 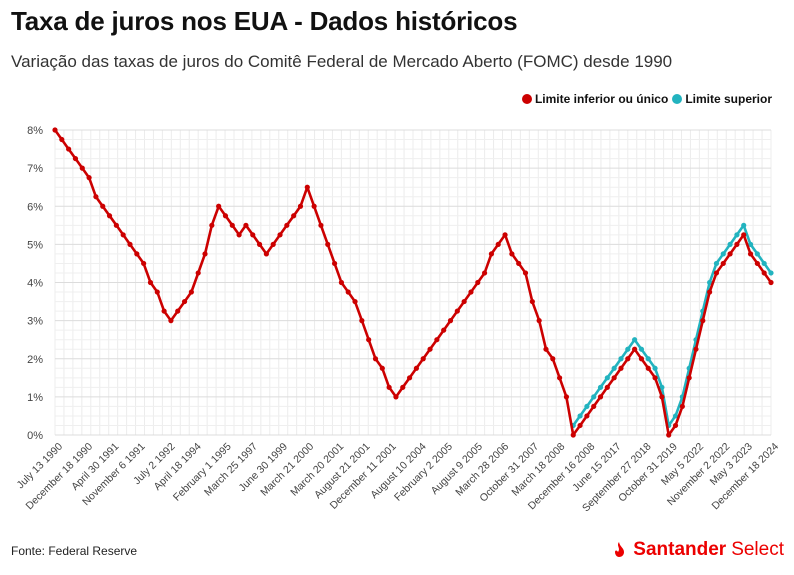 I want to click on flame-icon, so click(x=620, y=549).